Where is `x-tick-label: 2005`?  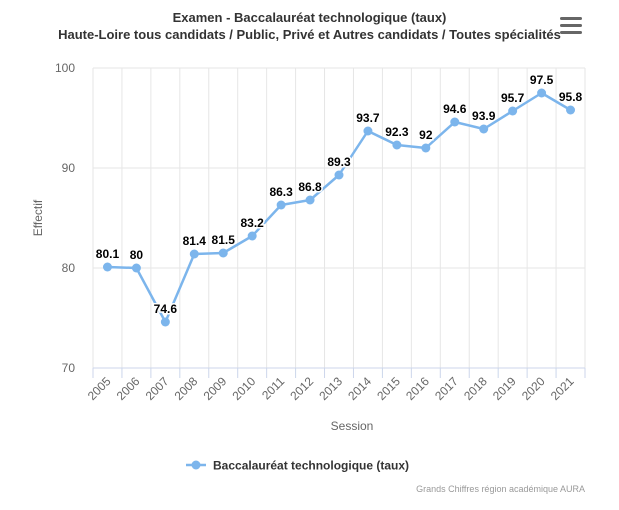 x-tick-label: 2005 is located at coordinates (99, 388).